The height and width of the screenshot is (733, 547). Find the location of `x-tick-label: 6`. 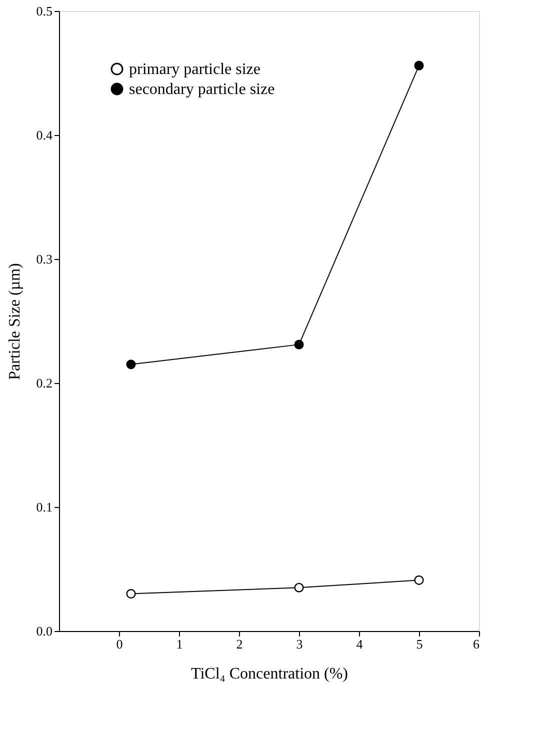

x-tick-label: 6 is located at coordinates (476, 644).